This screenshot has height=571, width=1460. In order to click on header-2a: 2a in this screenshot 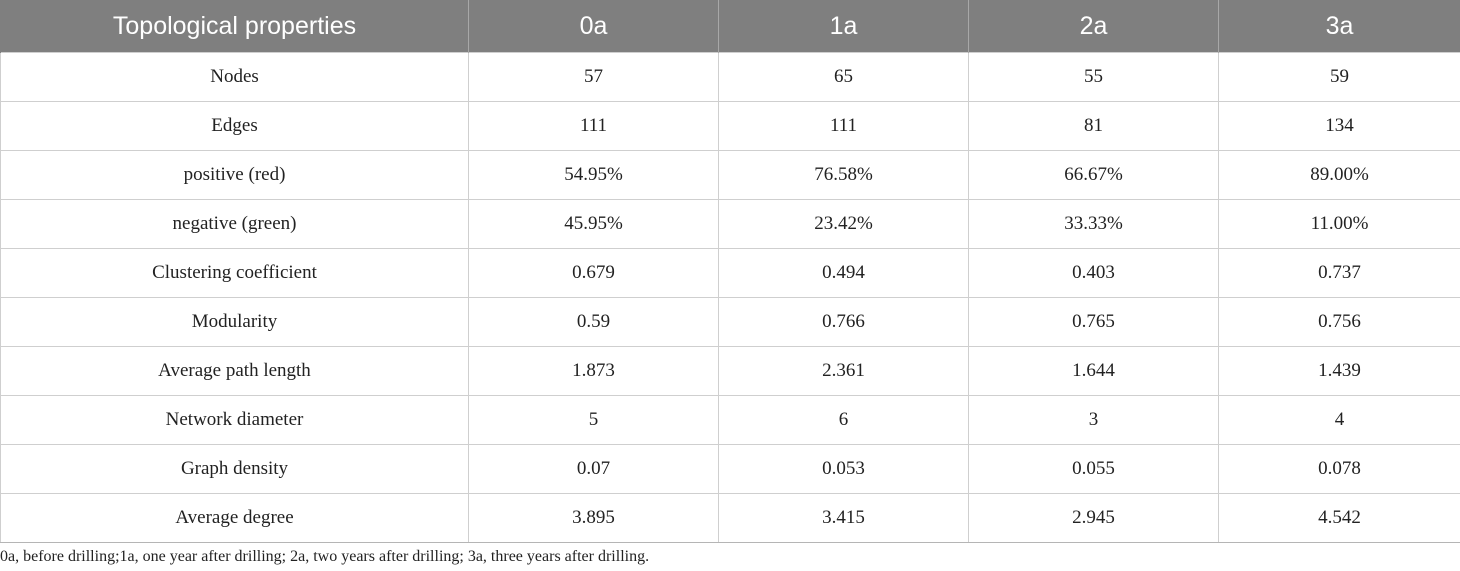, I will do `click(1093, 26)`.